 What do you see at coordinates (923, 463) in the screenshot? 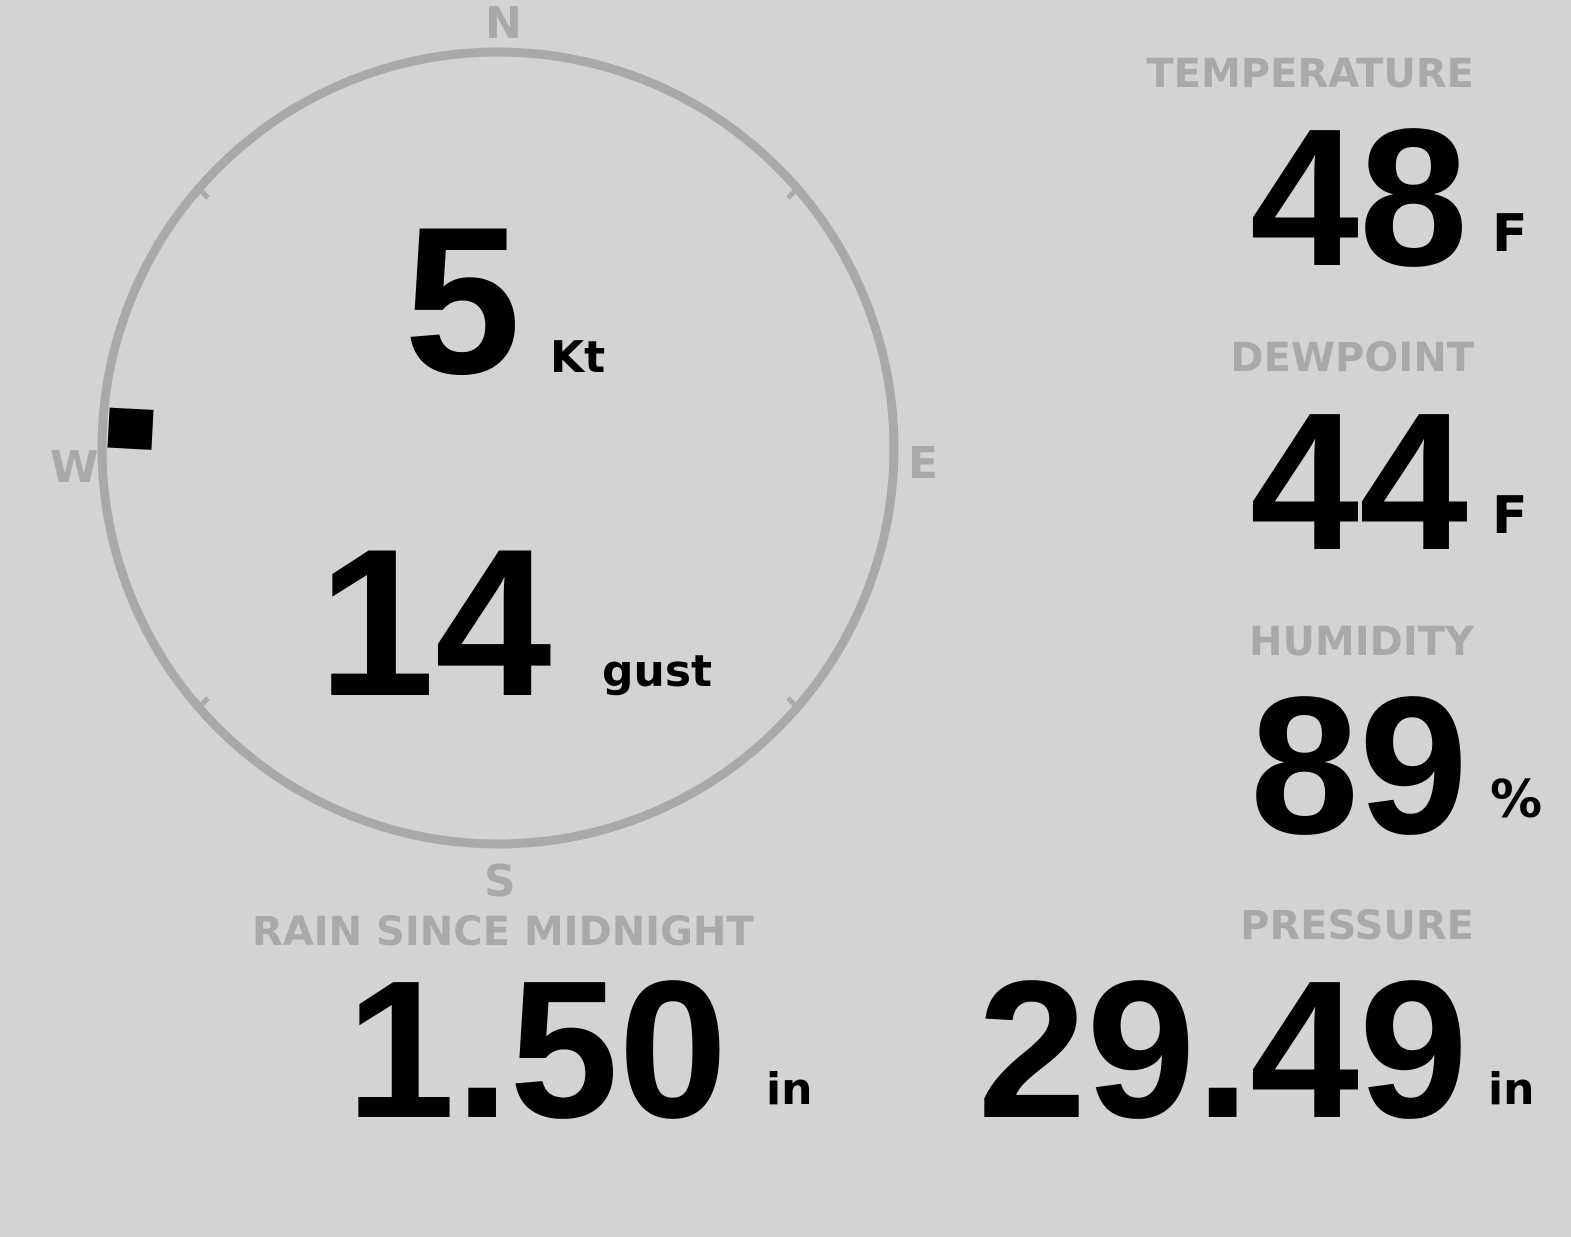
I see `compass-east-label: E` at bounding box center [923, 463].